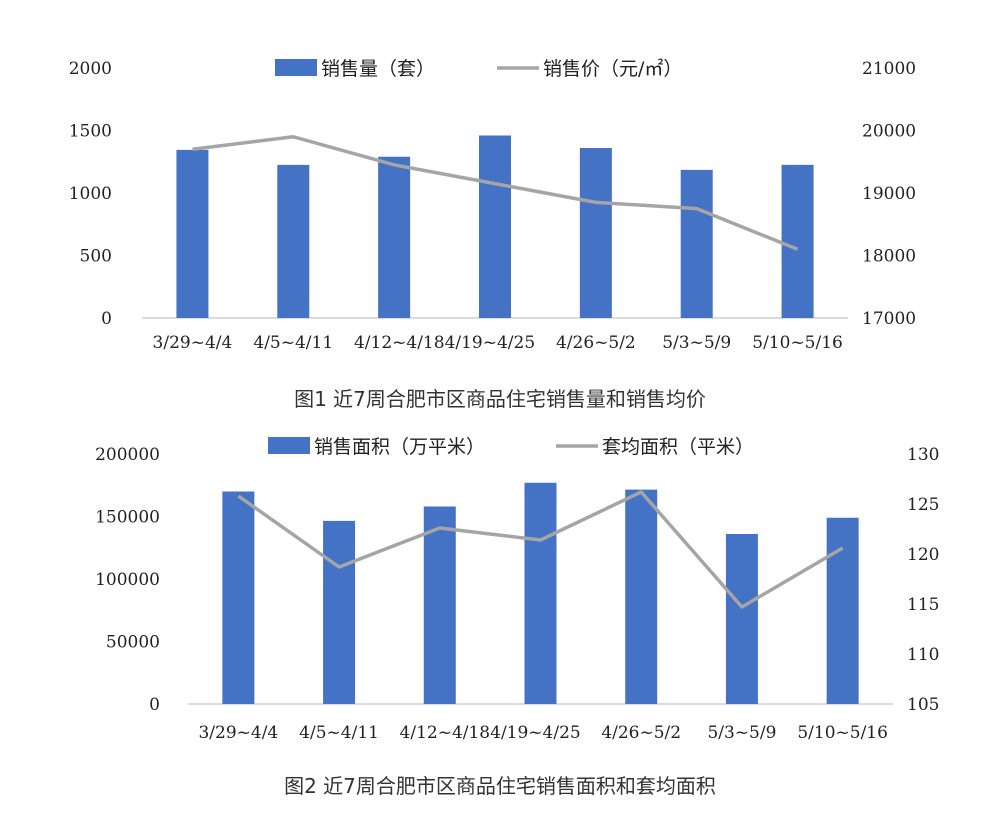 This screenshot has width=1000, height=814. I want to click on y-right-tick-label: 125, so click(923, 505).